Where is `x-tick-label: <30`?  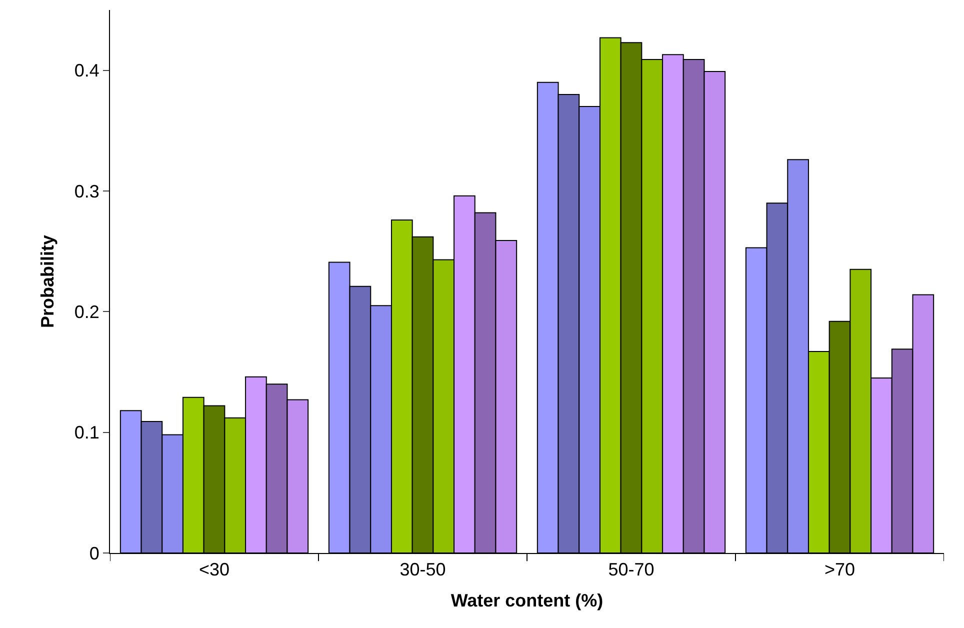
x-tick-label: <30 is located at coordinates (214, 570).